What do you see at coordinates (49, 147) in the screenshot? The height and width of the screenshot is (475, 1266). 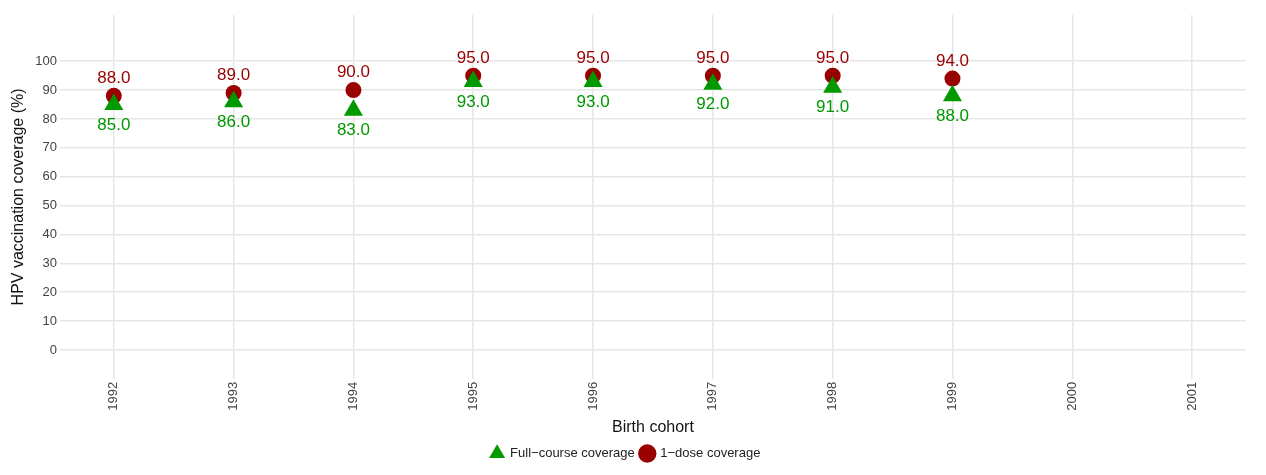 I see `y-tick-label: 70` at bounding box center [49, 147].